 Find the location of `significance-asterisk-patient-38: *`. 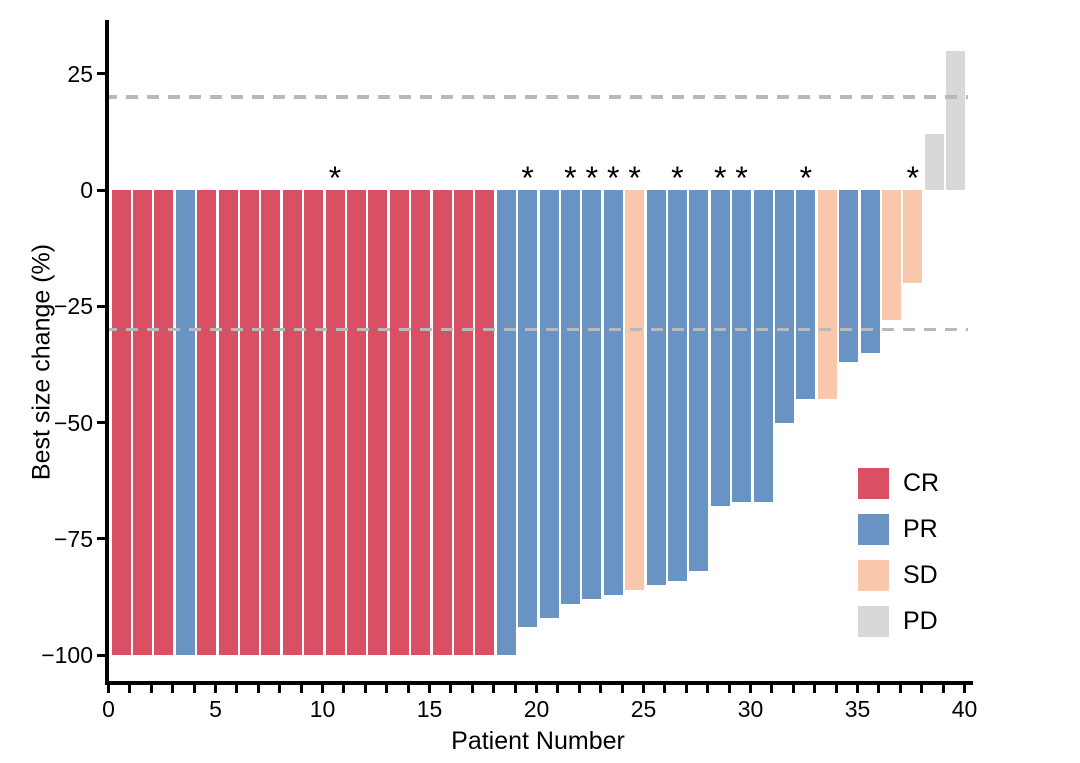

significance-asterisk-patient-38: * is located at coordinates (913, 178).